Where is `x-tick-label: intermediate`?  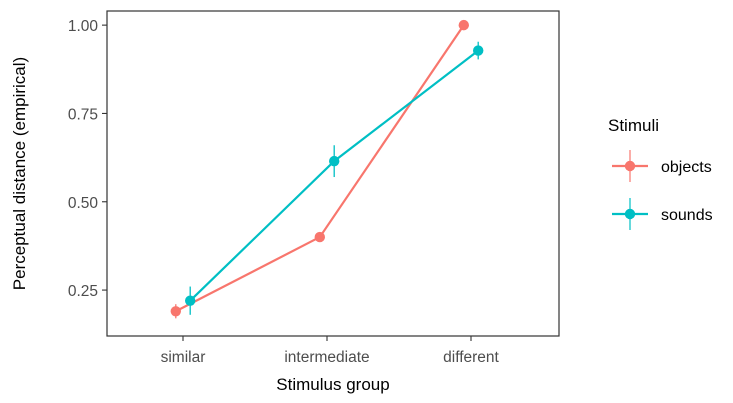
x-tick-label: intermediate is located at coordinates (326, 357).